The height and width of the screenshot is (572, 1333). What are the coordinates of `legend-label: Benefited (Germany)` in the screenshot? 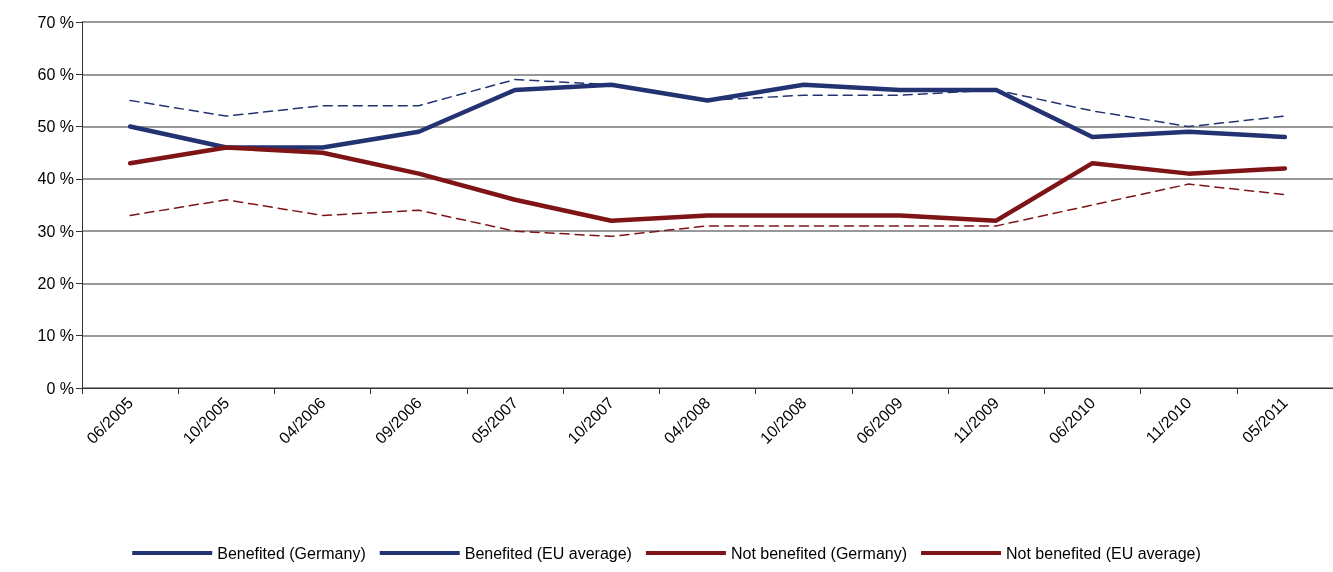 It's located at (291, 553).